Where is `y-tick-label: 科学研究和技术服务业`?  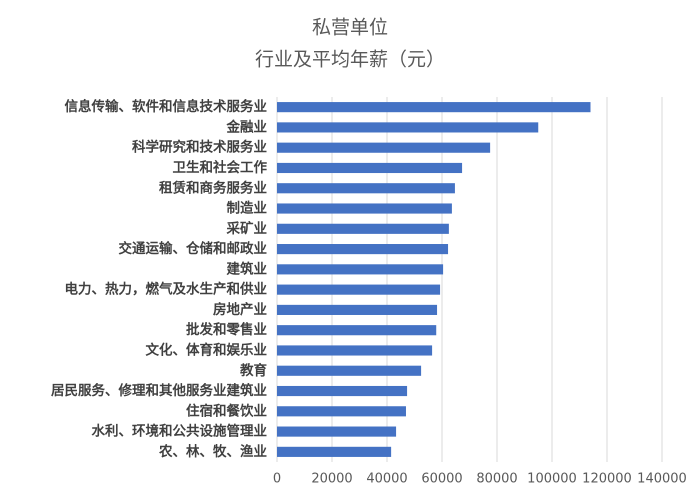 y-tick-label: 科学研究和技术服务业 is located at coordinates (199, 147).